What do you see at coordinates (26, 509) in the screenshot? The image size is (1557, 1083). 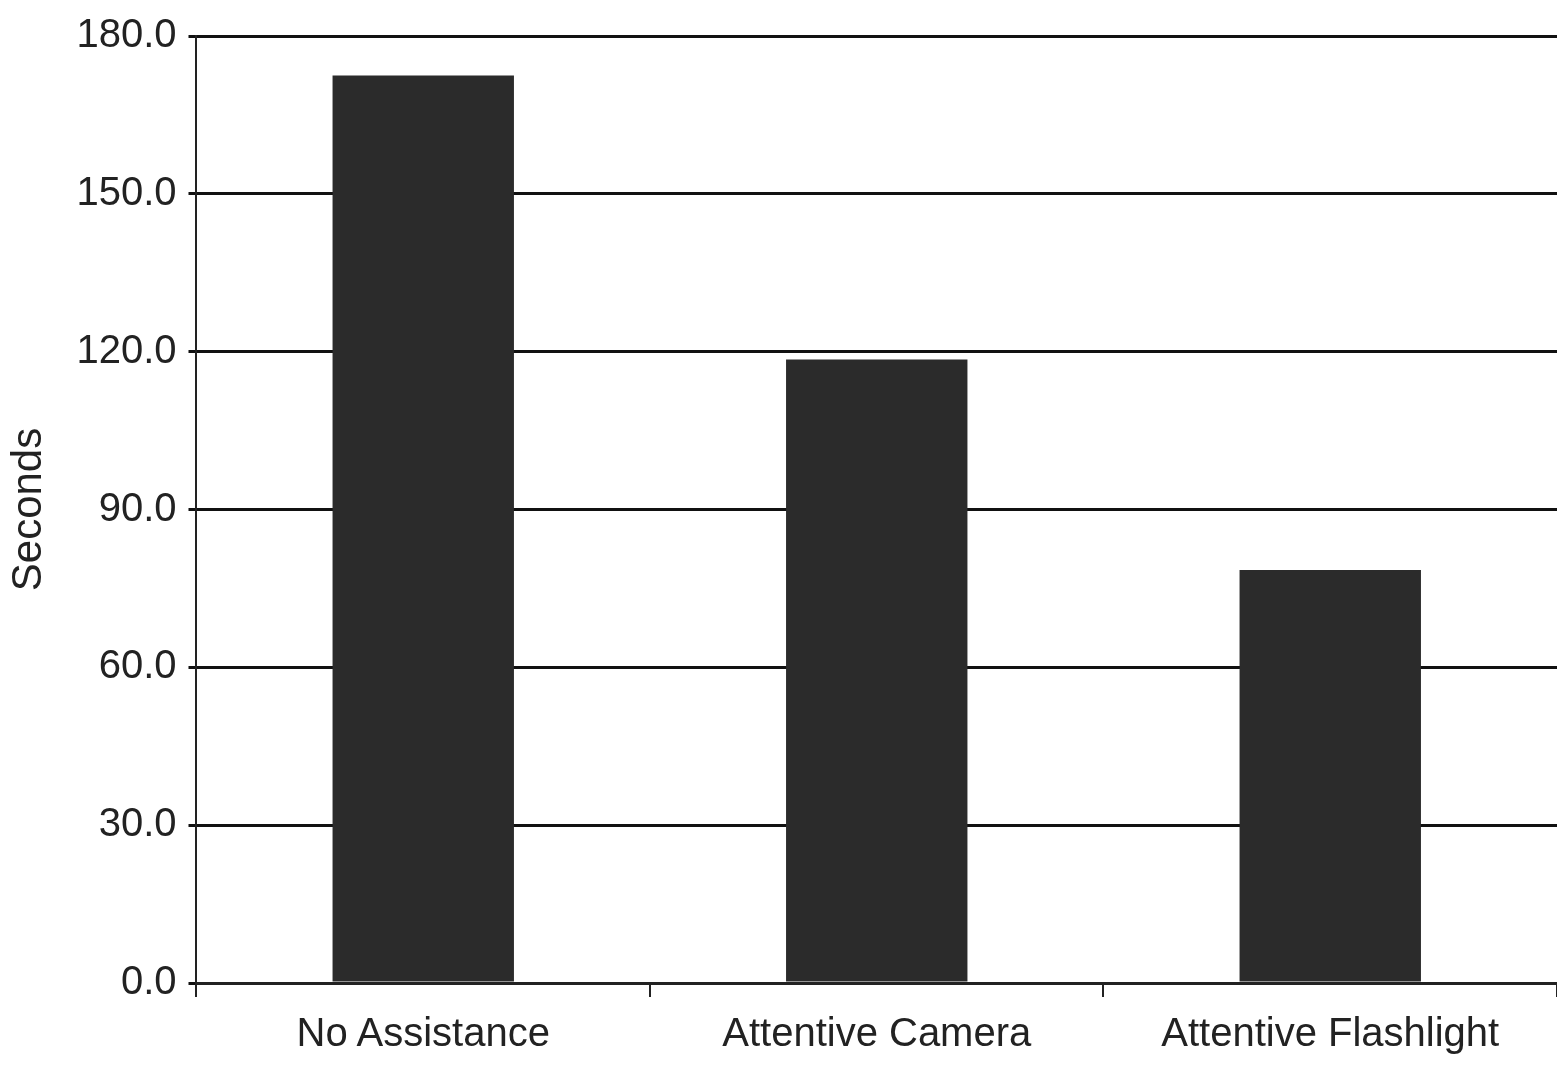 I see `y-axis-title: Seconds` at bounding box center [26, 509].